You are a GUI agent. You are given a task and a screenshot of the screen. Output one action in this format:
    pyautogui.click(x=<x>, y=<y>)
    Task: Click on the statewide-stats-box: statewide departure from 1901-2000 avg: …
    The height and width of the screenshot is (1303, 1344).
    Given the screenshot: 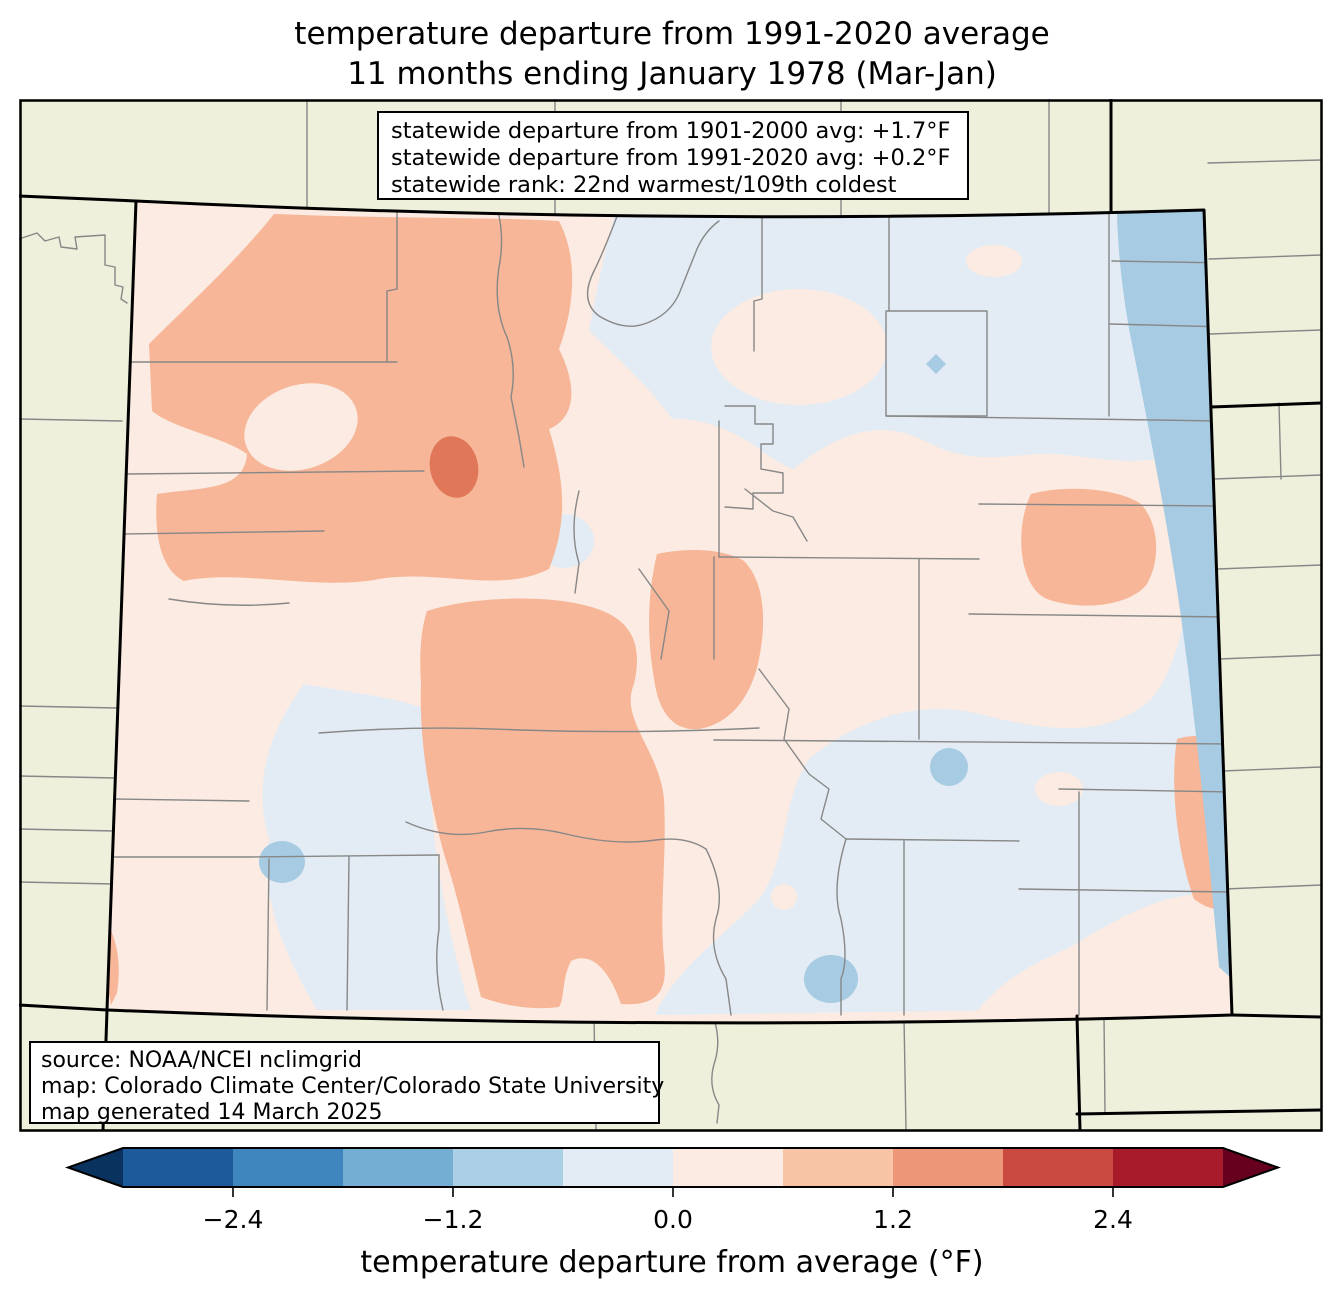 What is the action you would take?
    pyautogui.click(x=673, y=155)
    